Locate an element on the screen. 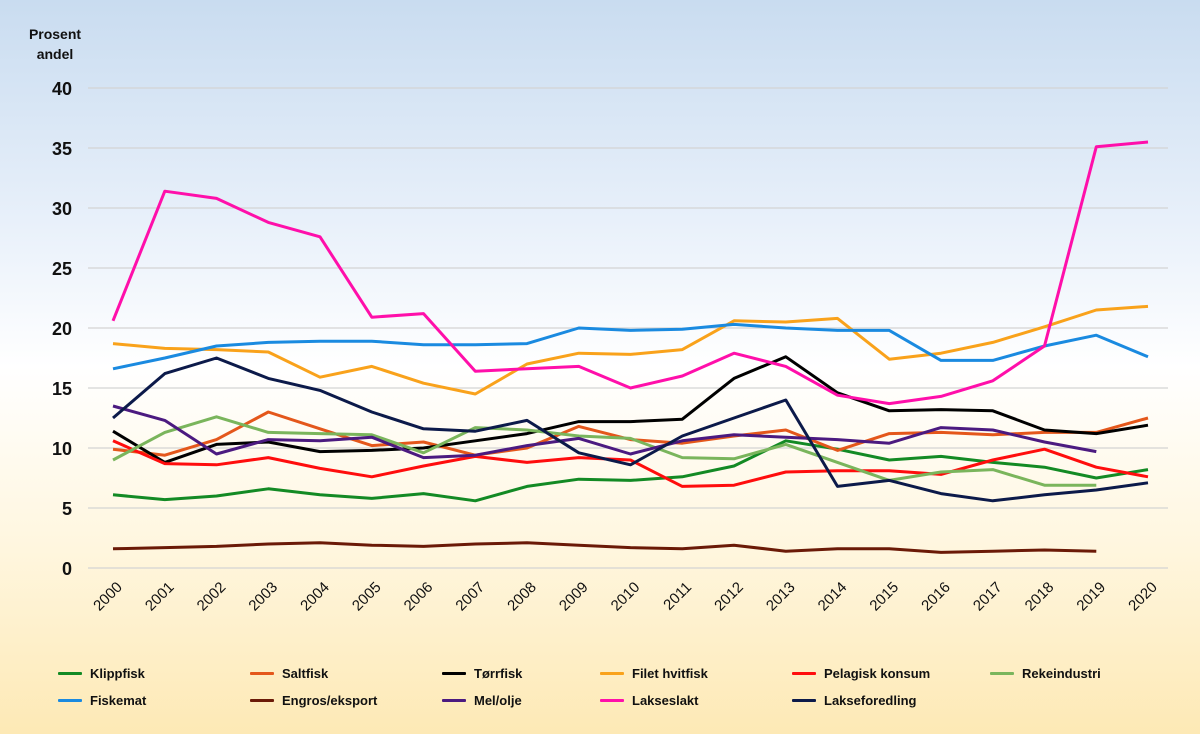  legend-item: Saltfisk is located at coordinates (289, 673).